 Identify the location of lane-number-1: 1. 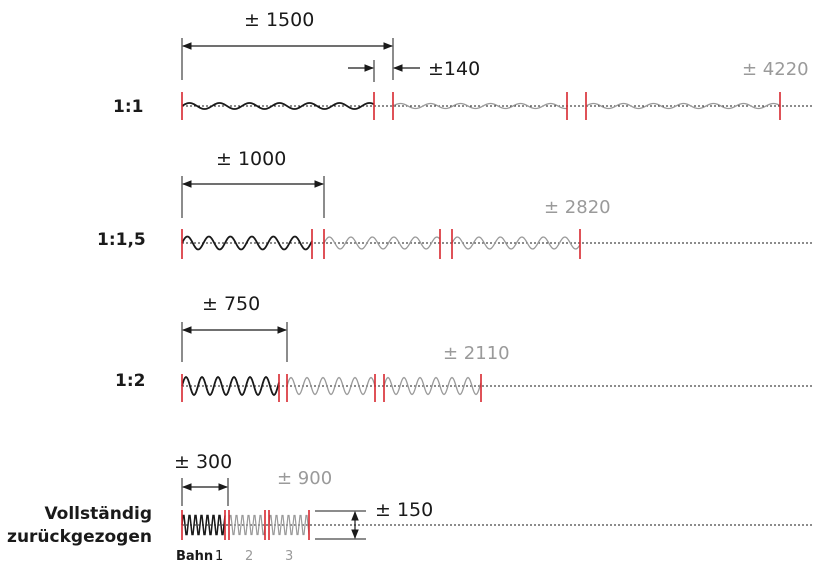
(219, 556).